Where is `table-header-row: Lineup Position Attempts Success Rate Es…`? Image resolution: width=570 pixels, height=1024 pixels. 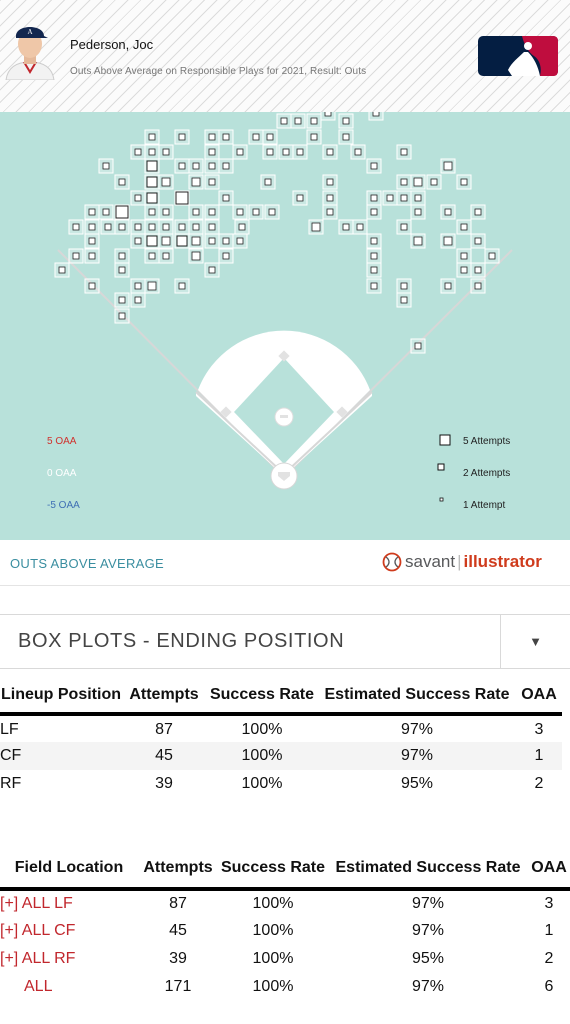
table-header-row: Lineup Position Attempts Success Rate Es… is located at coordinates (281, 699).